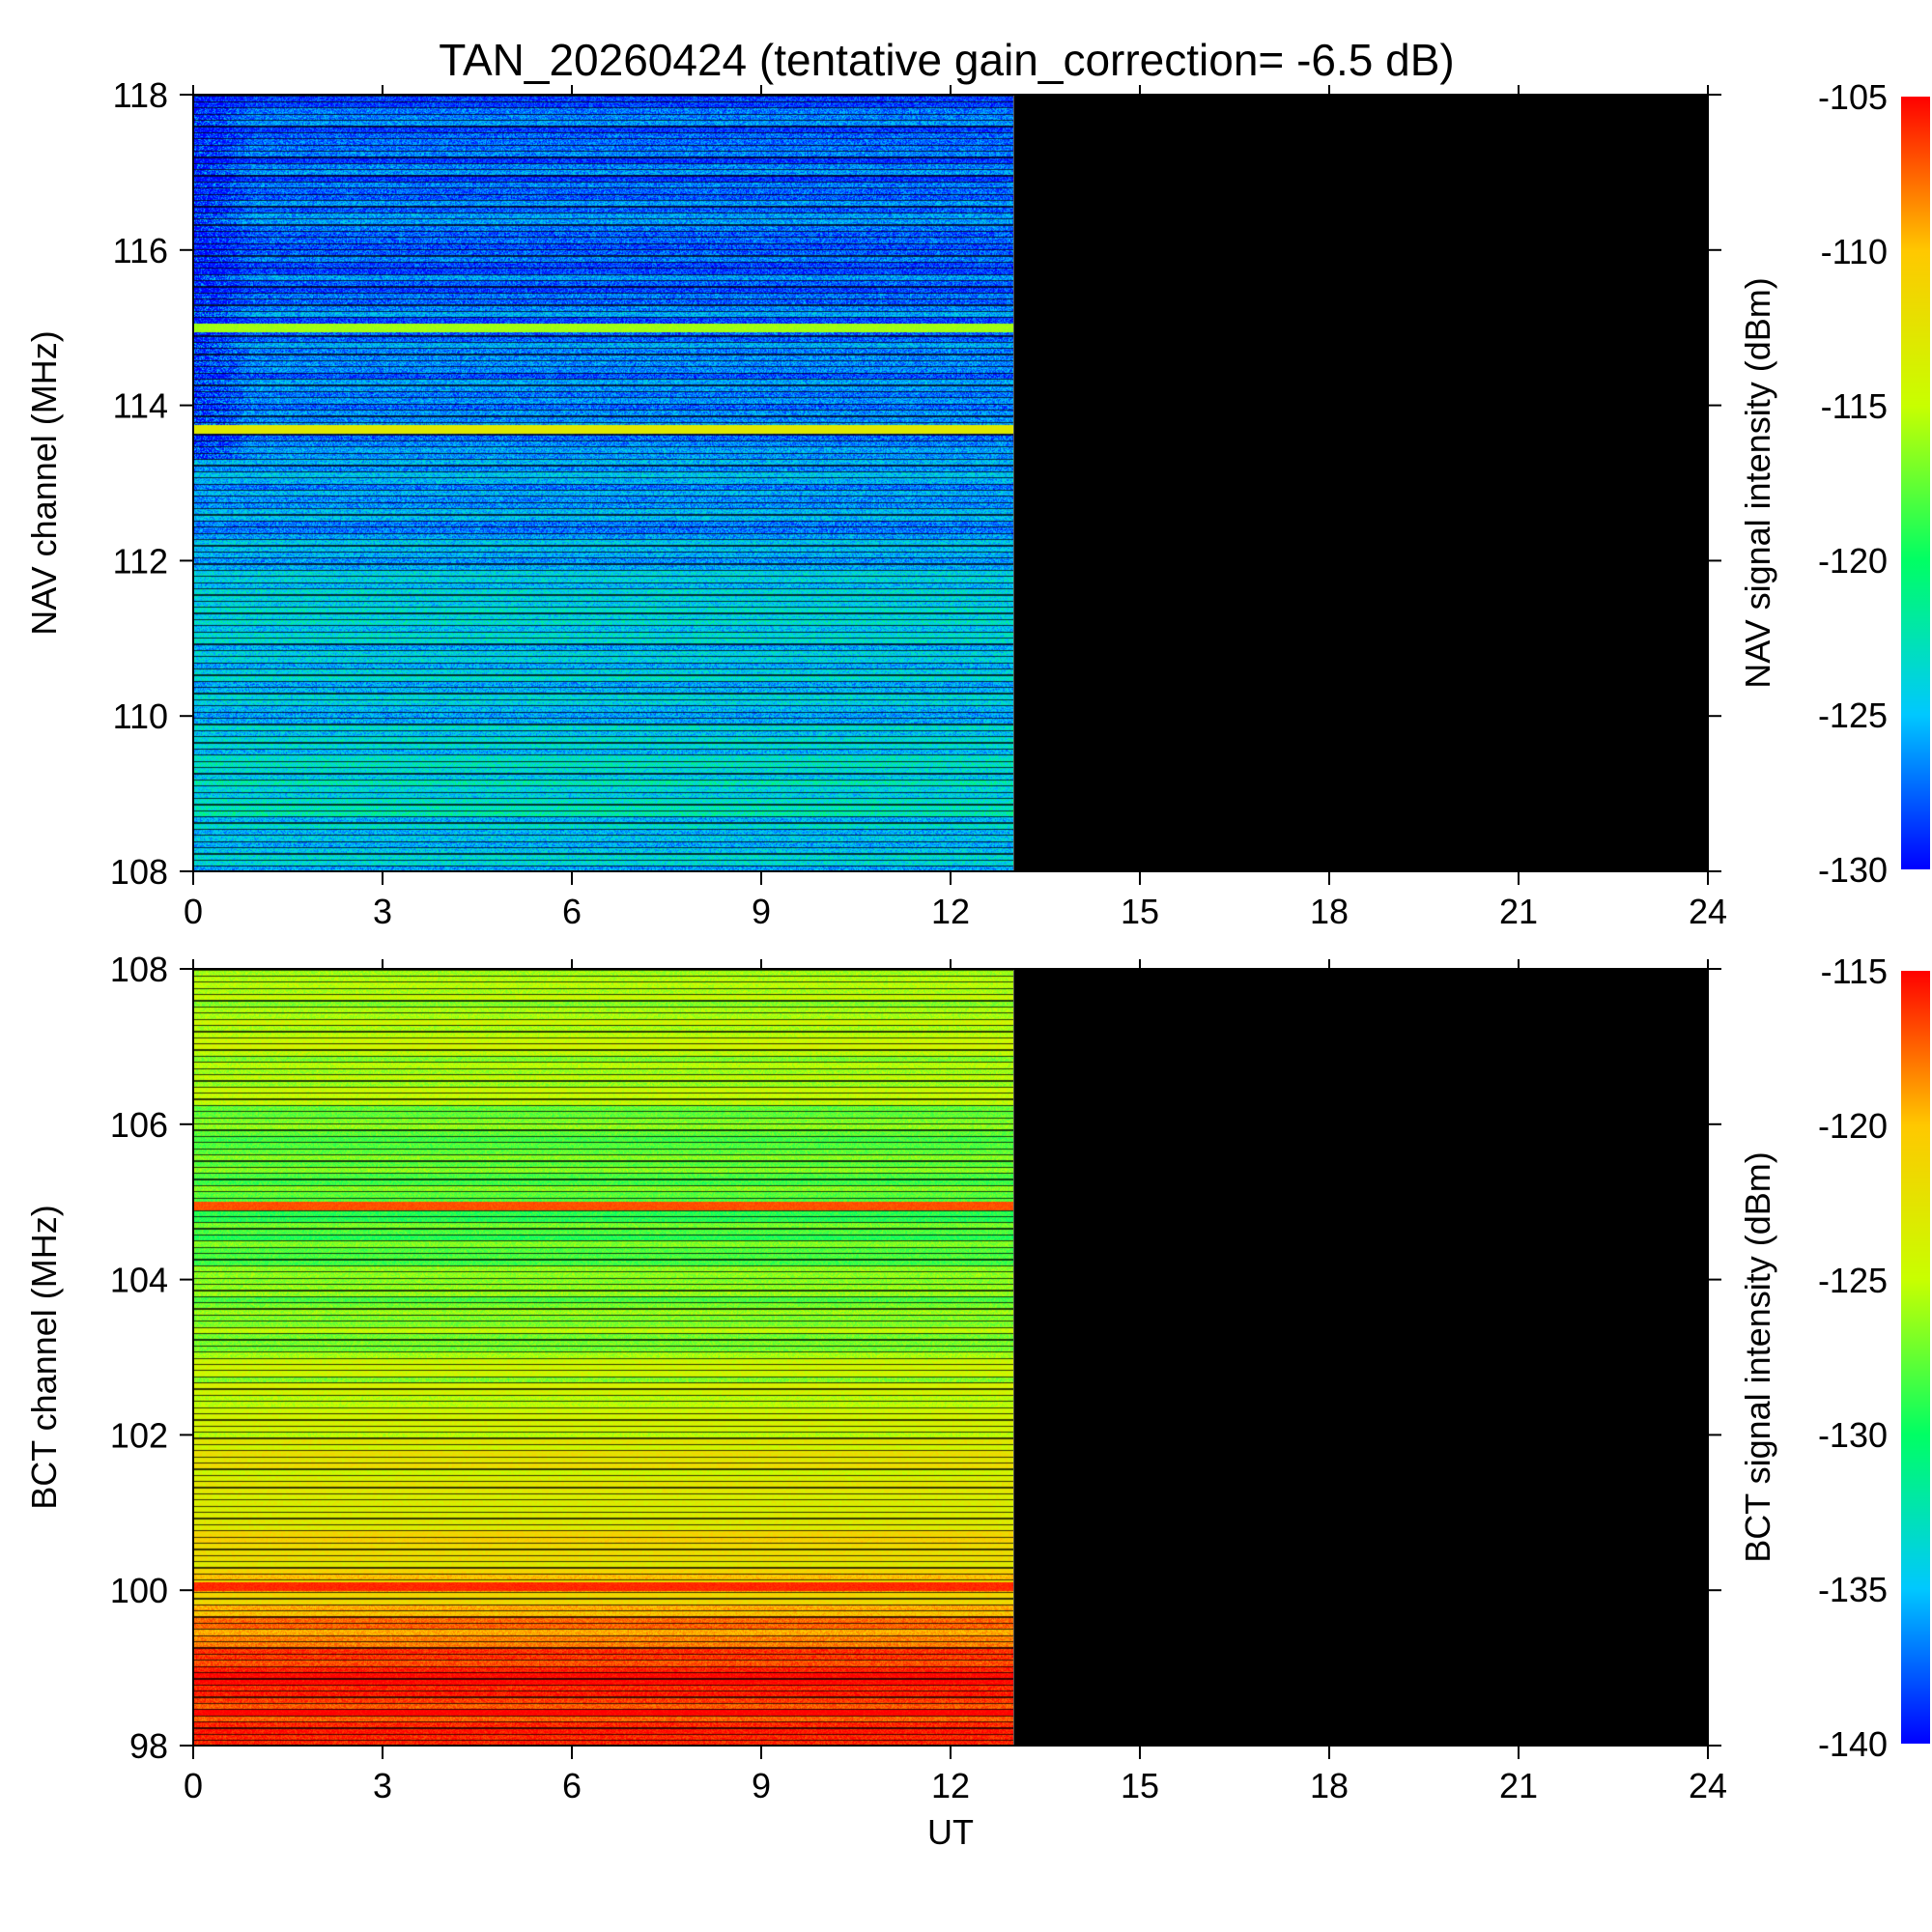 The height and width of the screenshot is (1932, 1932). What do you see at coordinates (950, 1832) in the screenshot?
I see `x-axis-label: UT` at bounding box center [950, 1832].